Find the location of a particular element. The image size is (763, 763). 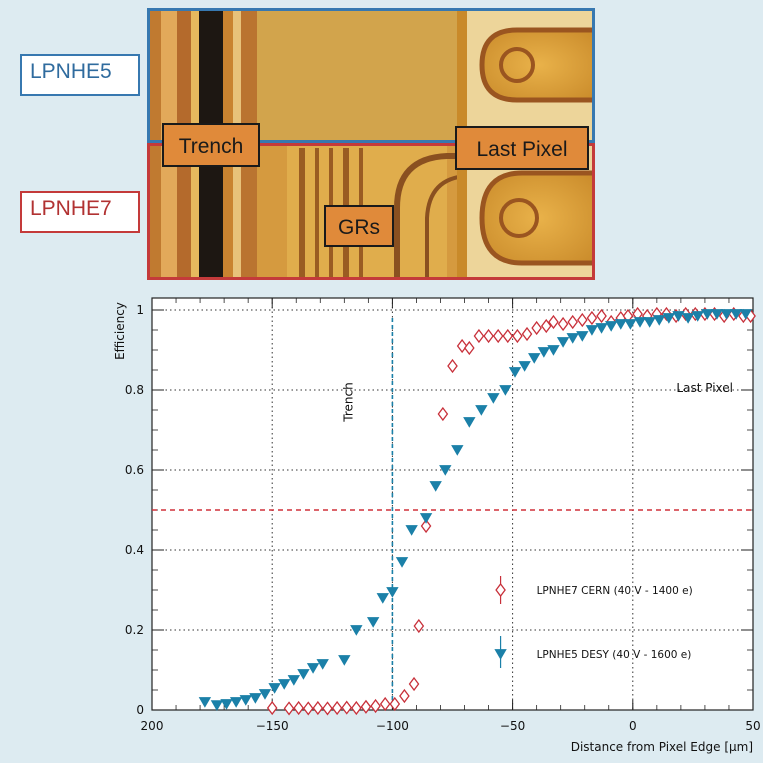

last-pixel-tag is located at coordinates (522, 148).